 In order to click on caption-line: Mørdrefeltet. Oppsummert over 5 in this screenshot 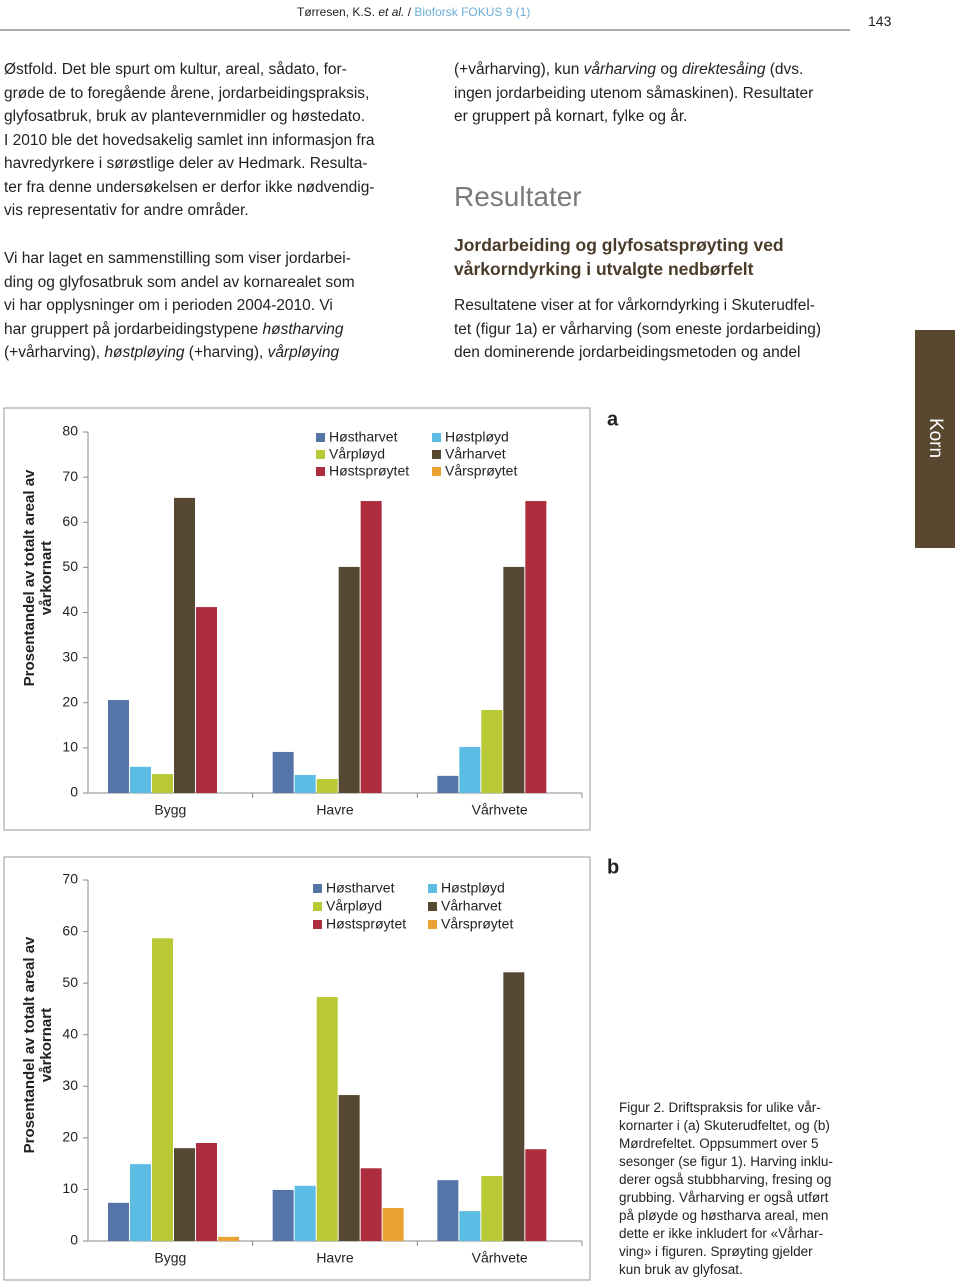, I will do `click(719, 1143)`.